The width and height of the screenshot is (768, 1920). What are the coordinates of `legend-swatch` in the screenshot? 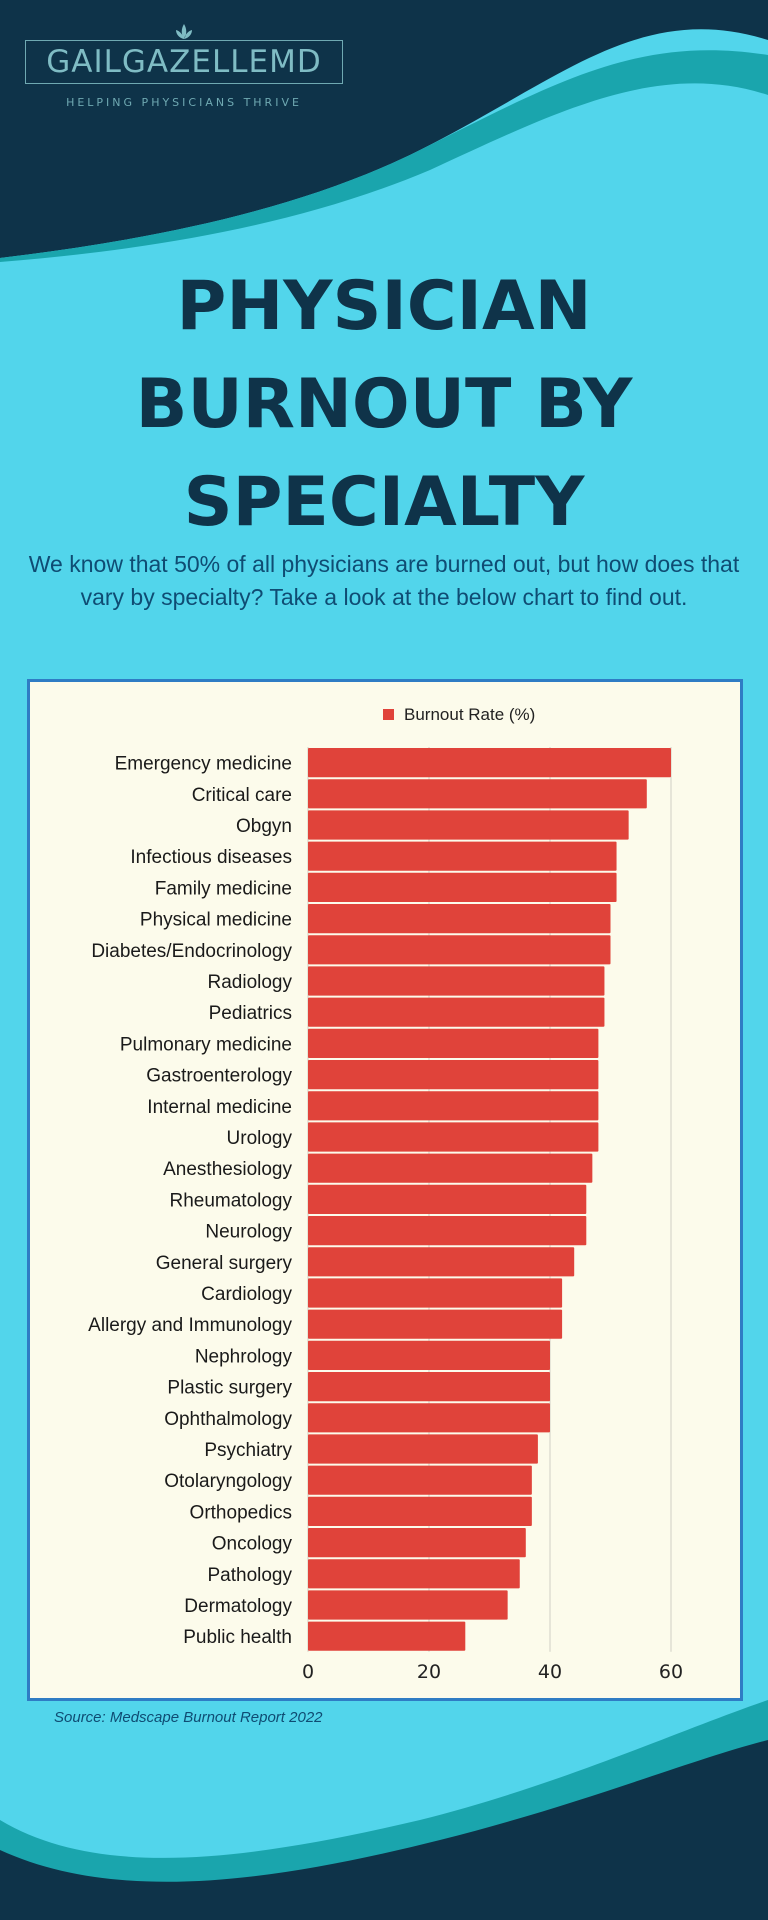 It's located at (388, 714).